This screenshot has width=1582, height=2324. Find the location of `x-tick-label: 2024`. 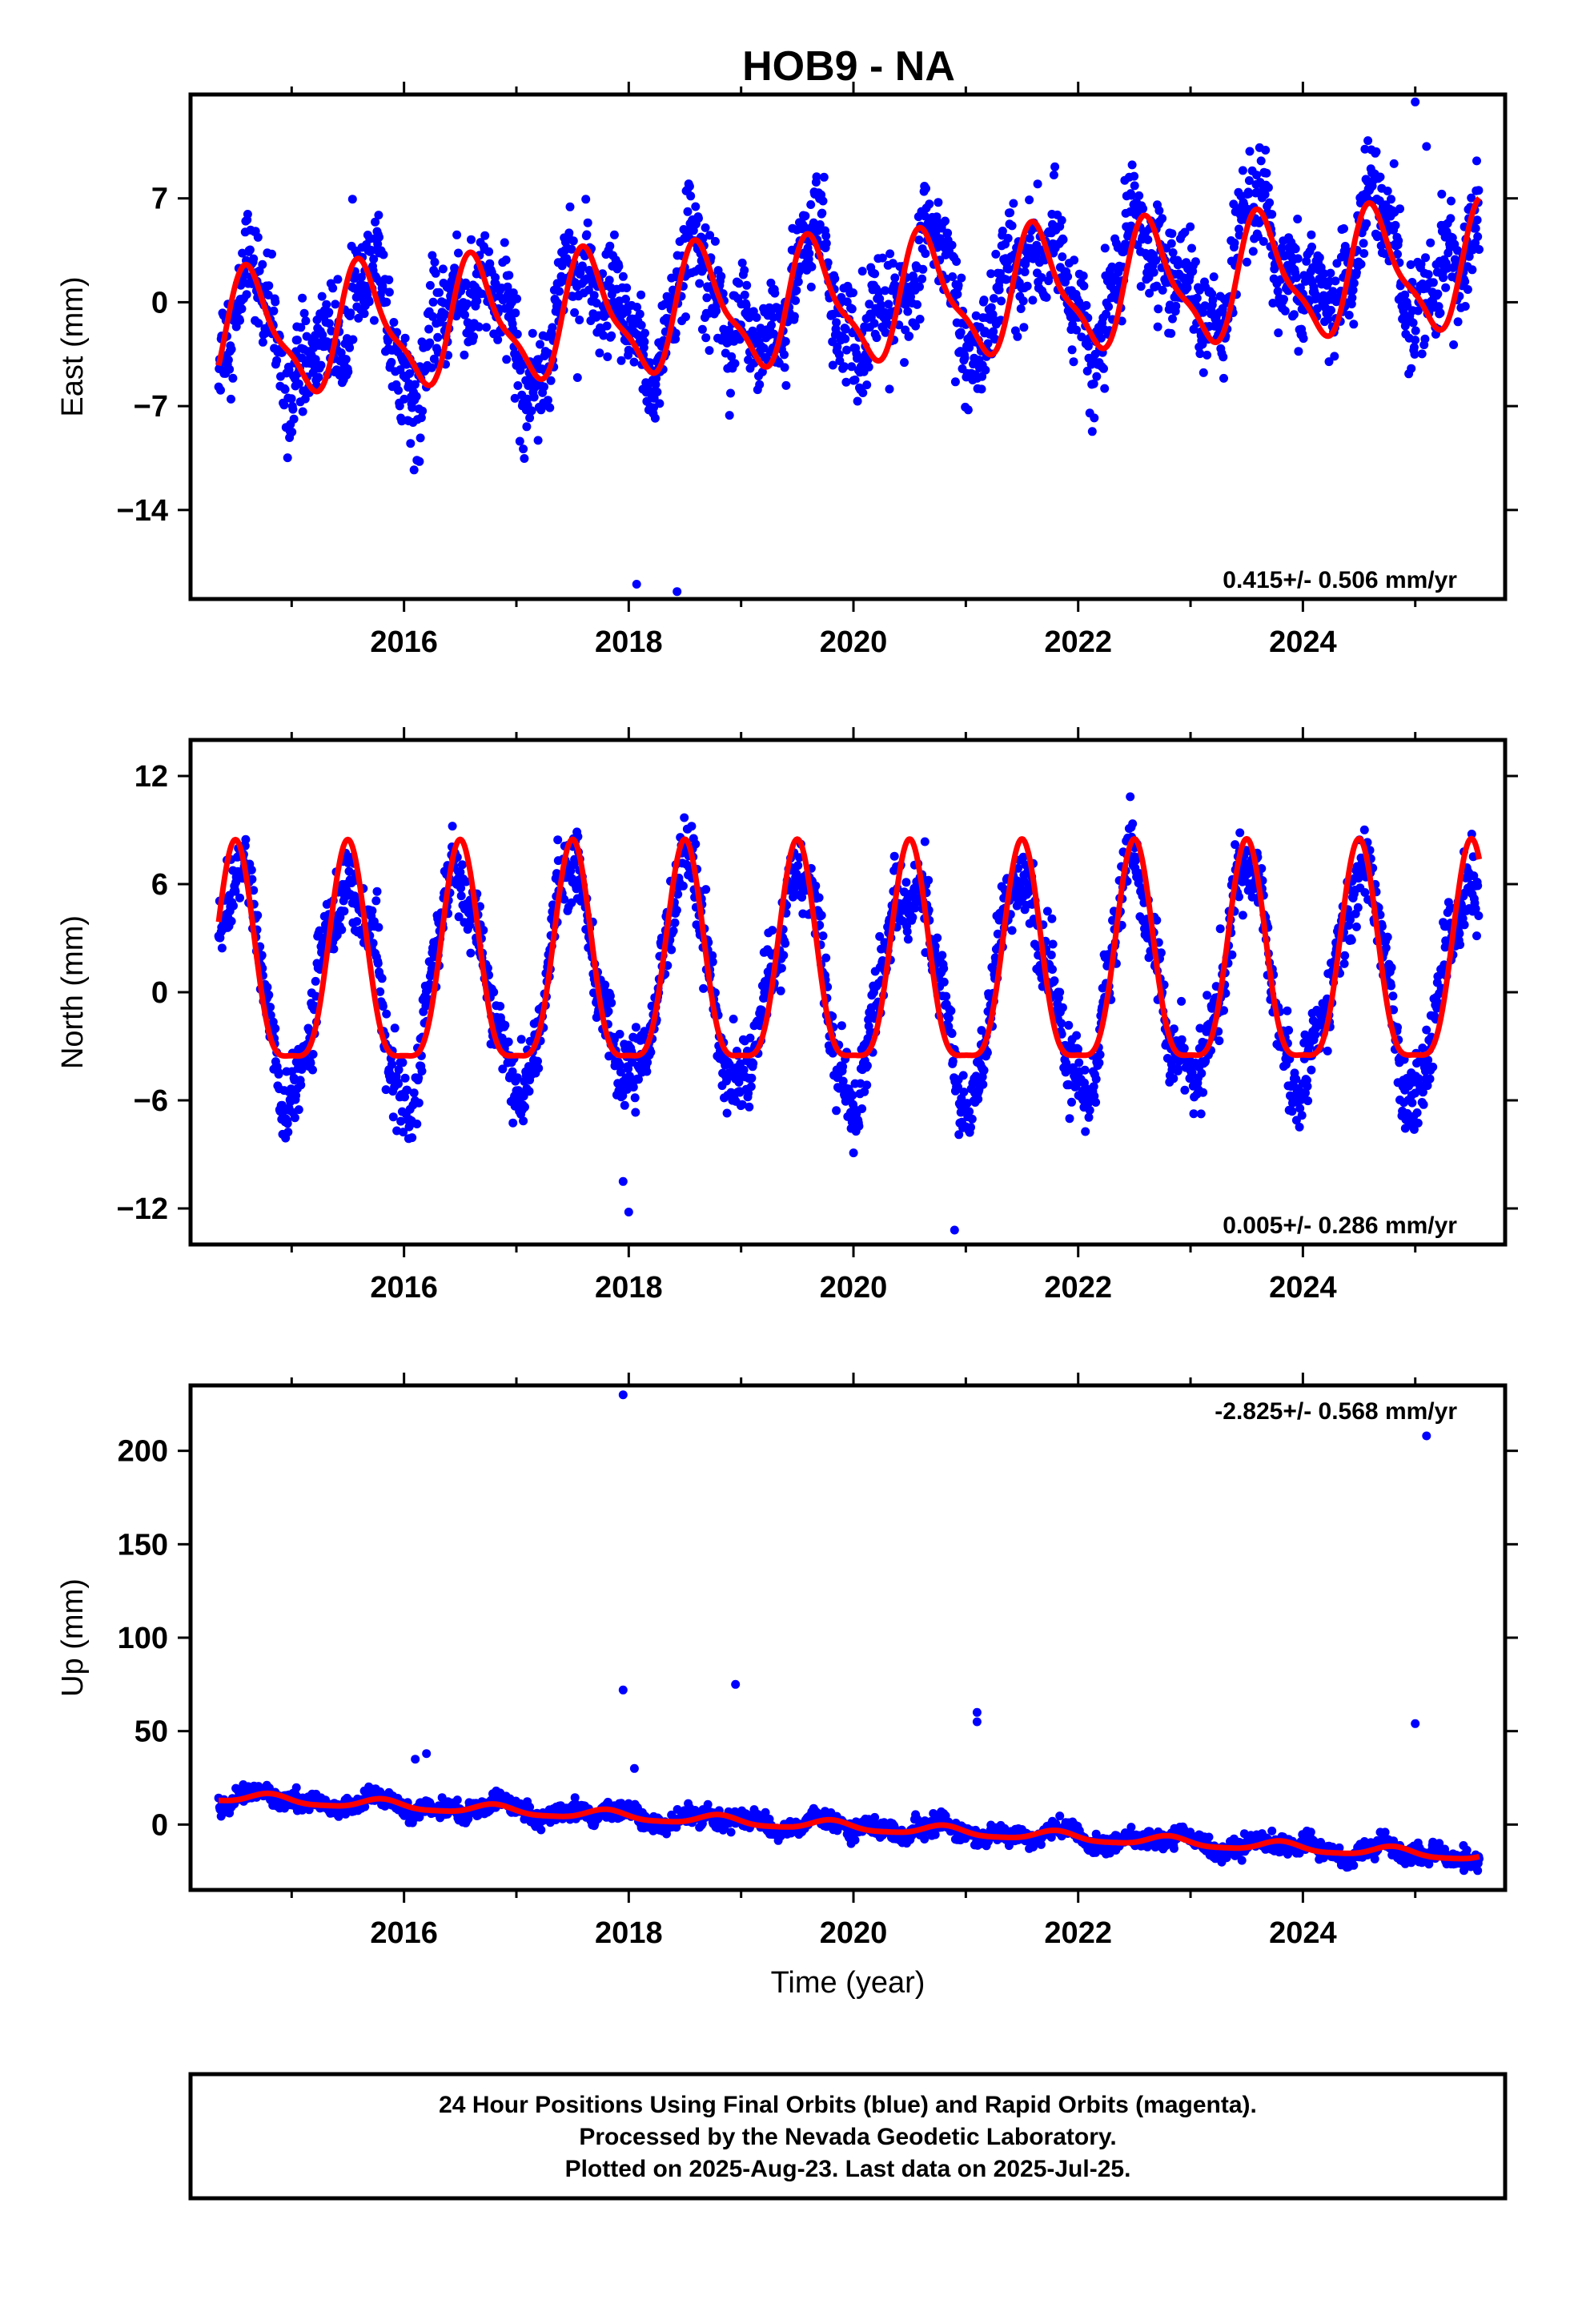

x-tick-label: 2024 is located at coordinates (1303, 1288).